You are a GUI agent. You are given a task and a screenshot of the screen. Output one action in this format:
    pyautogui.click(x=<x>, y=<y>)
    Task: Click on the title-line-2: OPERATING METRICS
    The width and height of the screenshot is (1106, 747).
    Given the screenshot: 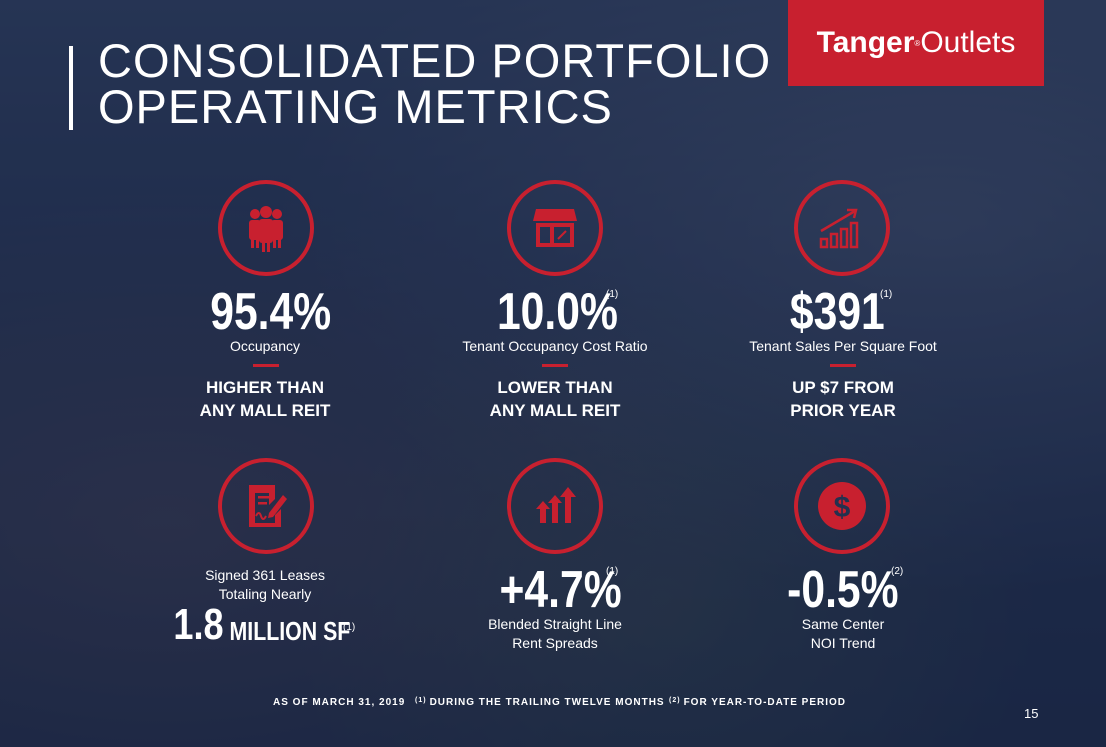 What is the action you would take?
    pyautogui.click(x=355, y=106)
    